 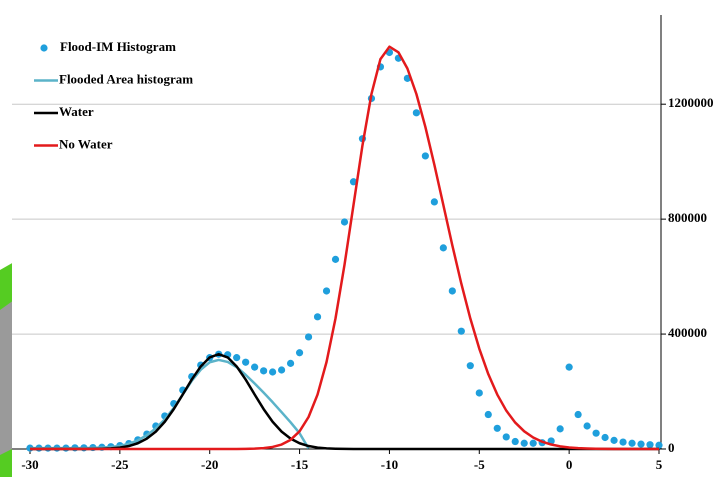 I want to click on legend-label: Flooded Area histogram, so click(x=126, y=78).